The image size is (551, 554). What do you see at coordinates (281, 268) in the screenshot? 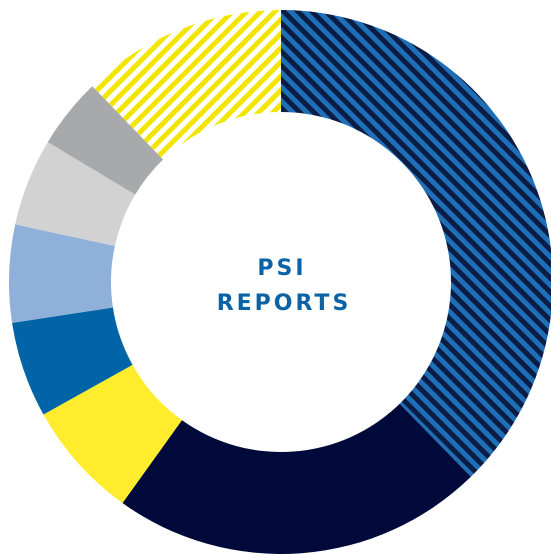
I see `center-label: PSI` at bounding box center [281, 268].